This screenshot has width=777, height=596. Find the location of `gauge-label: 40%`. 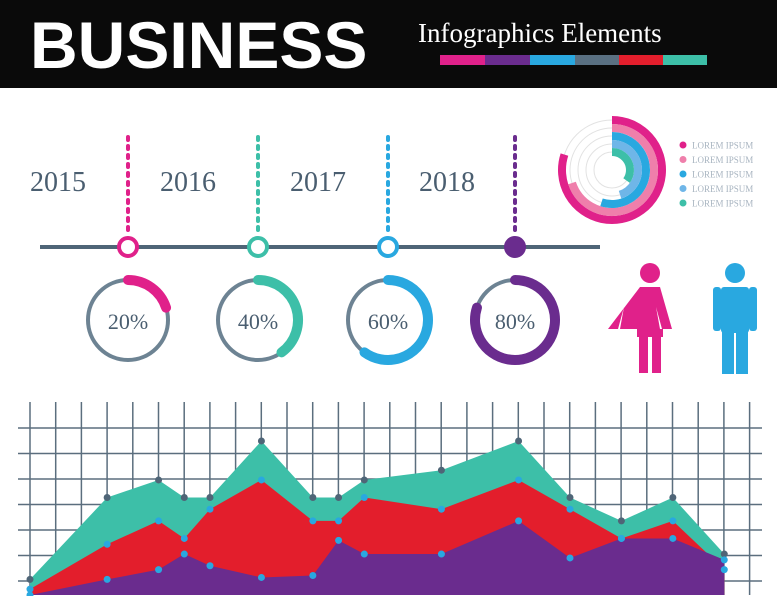

gauge-label: 40% is located at coordinates (258, 321).